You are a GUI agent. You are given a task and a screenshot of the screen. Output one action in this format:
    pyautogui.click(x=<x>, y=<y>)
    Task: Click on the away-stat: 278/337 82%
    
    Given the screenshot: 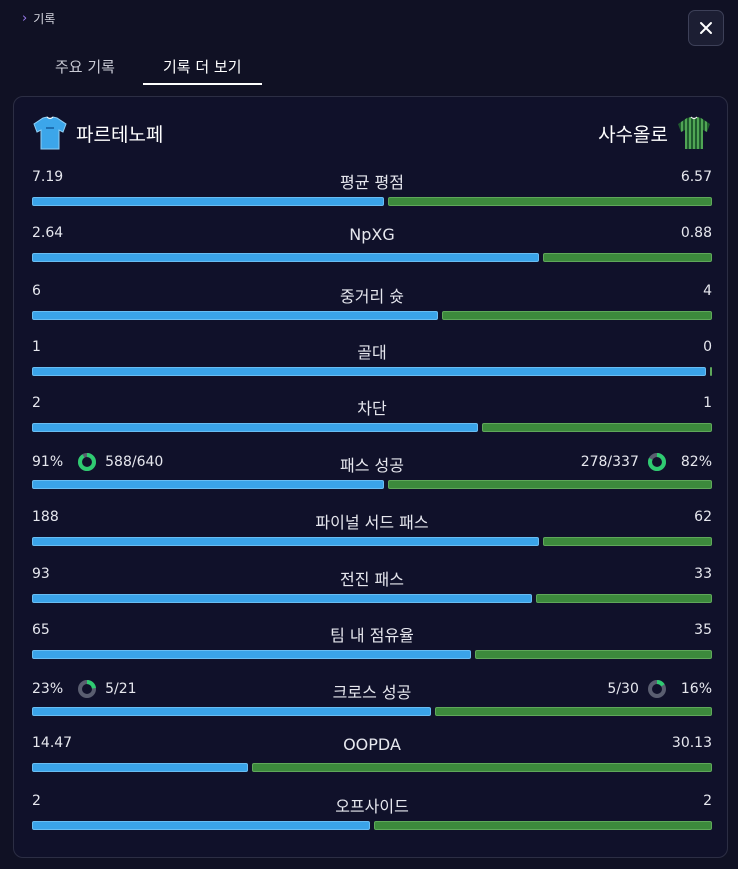 What is the action you would take?
    pyautogui.click(x=646, y=462)
    